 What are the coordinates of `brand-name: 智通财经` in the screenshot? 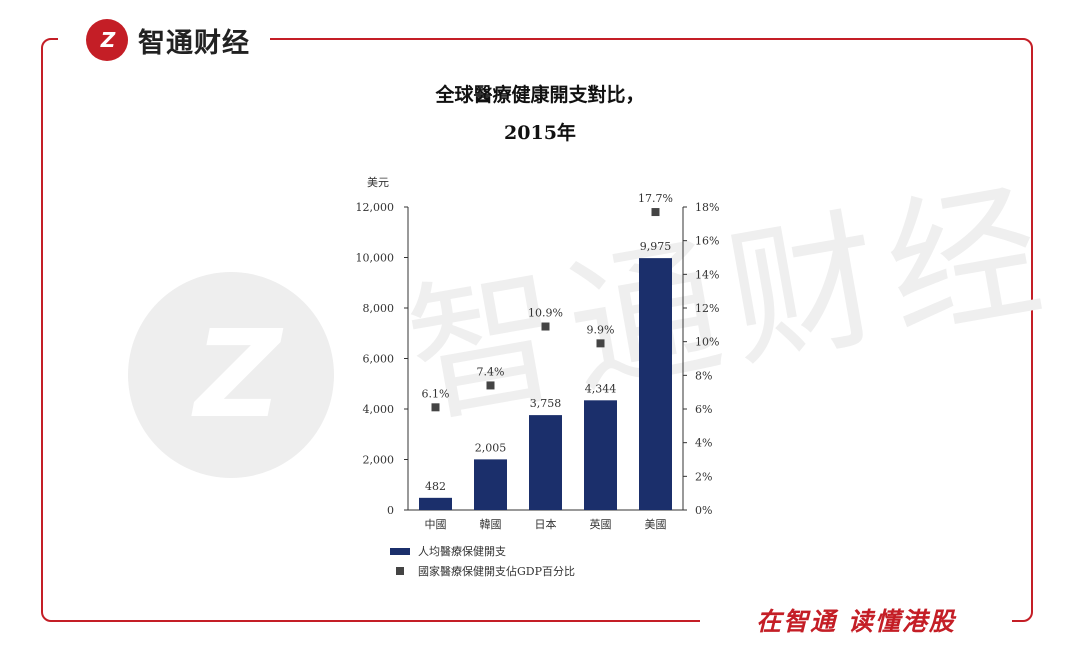 It's located at (194, 43).